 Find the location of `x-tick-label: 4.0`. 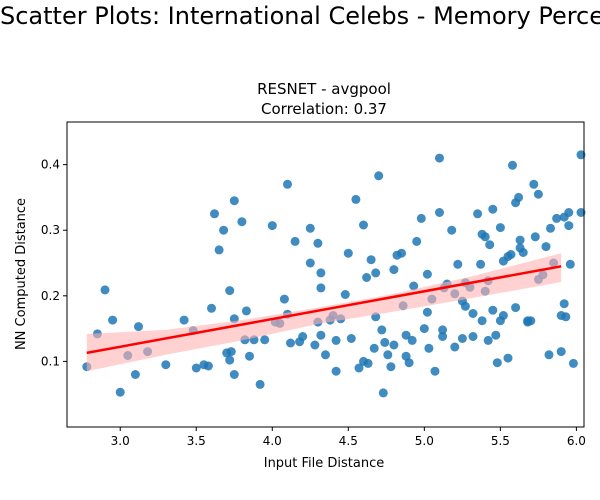

x-tick-label: 4.0 is located at coordinates (272, 441).